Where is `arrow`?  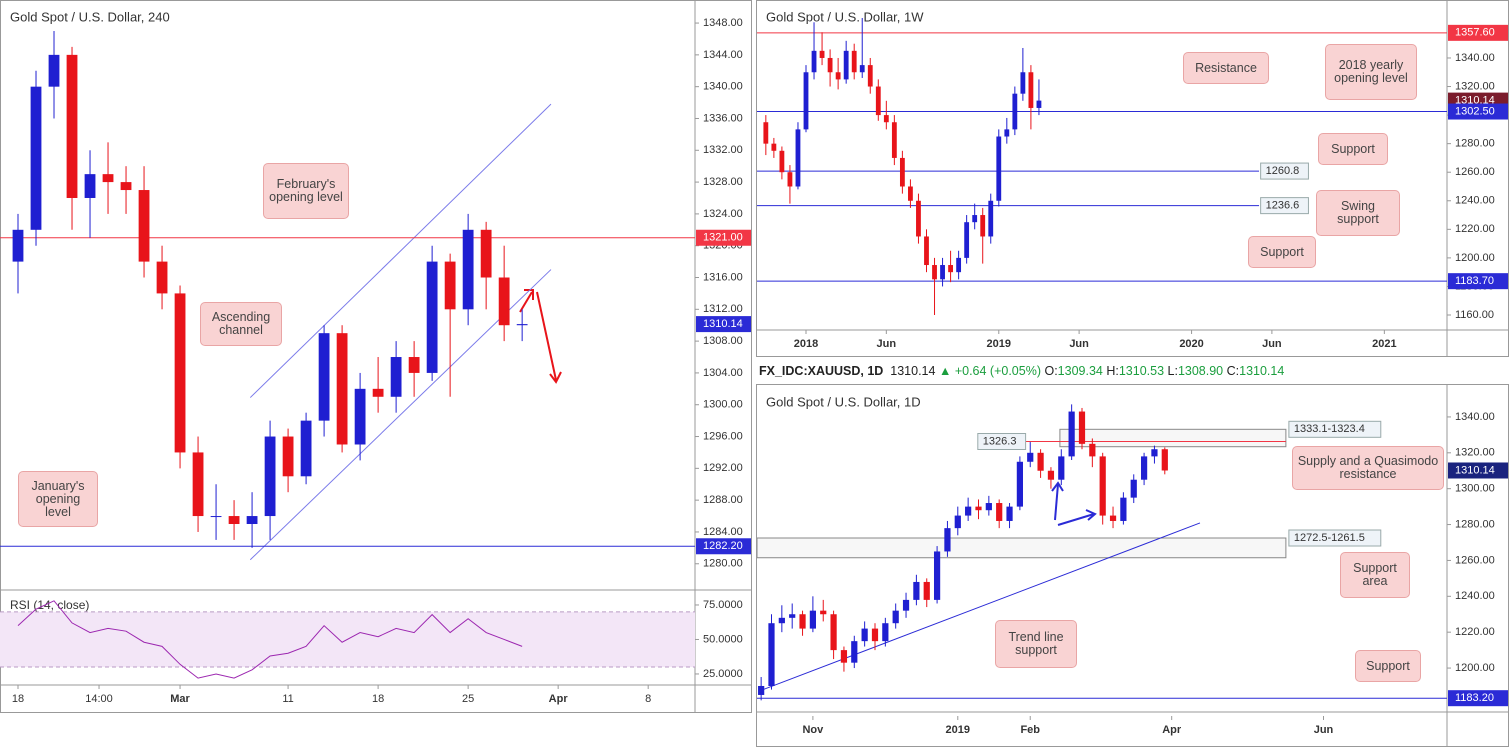
arrow is located at coordinates (1074, 503).